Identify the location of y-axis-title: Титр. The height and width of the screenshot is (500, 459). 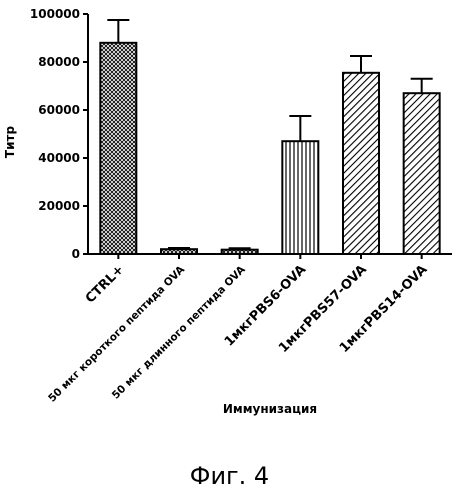
(10, 142).